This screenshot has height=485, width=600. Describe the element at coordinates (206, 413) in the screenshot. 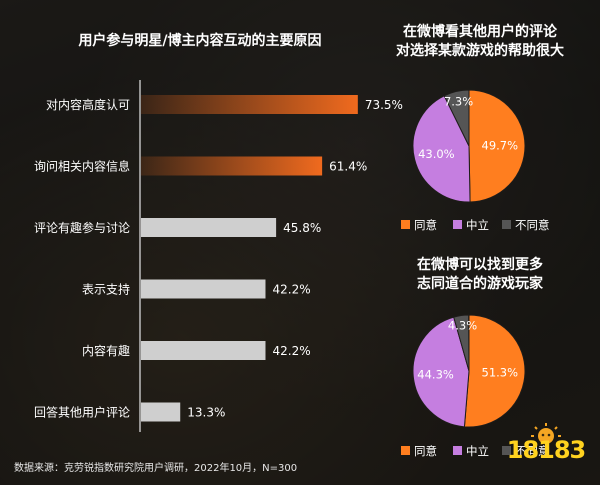

I see `bar-value-label: 13.3%` at that location.